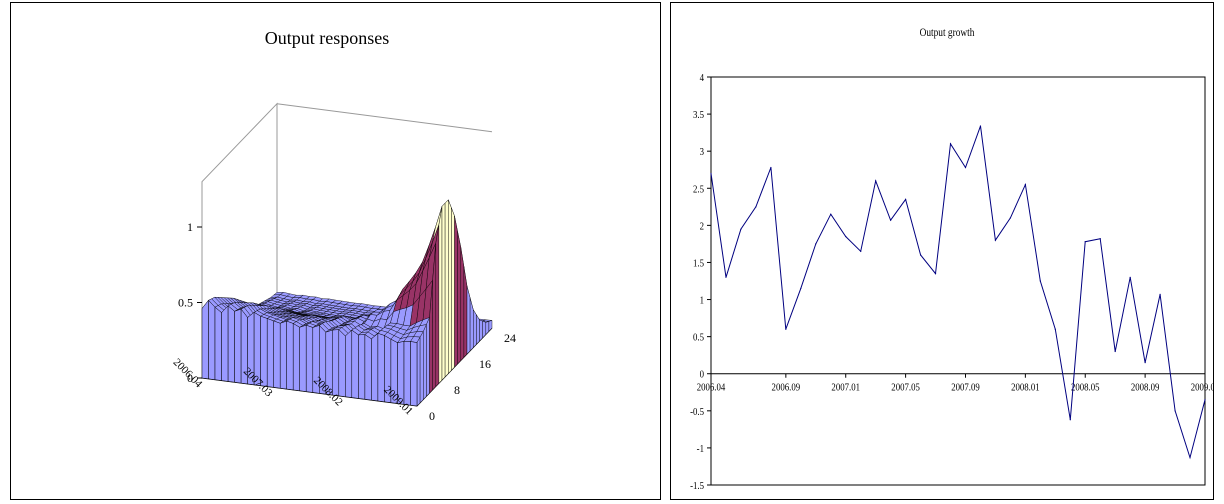 Image resolution: width=1224 pixels, height=504 pixels. What do you see at coordinates (845, 388) in the screenshot?
I see `x-tick-label: 2007.01` at bounding box center [845, 388].